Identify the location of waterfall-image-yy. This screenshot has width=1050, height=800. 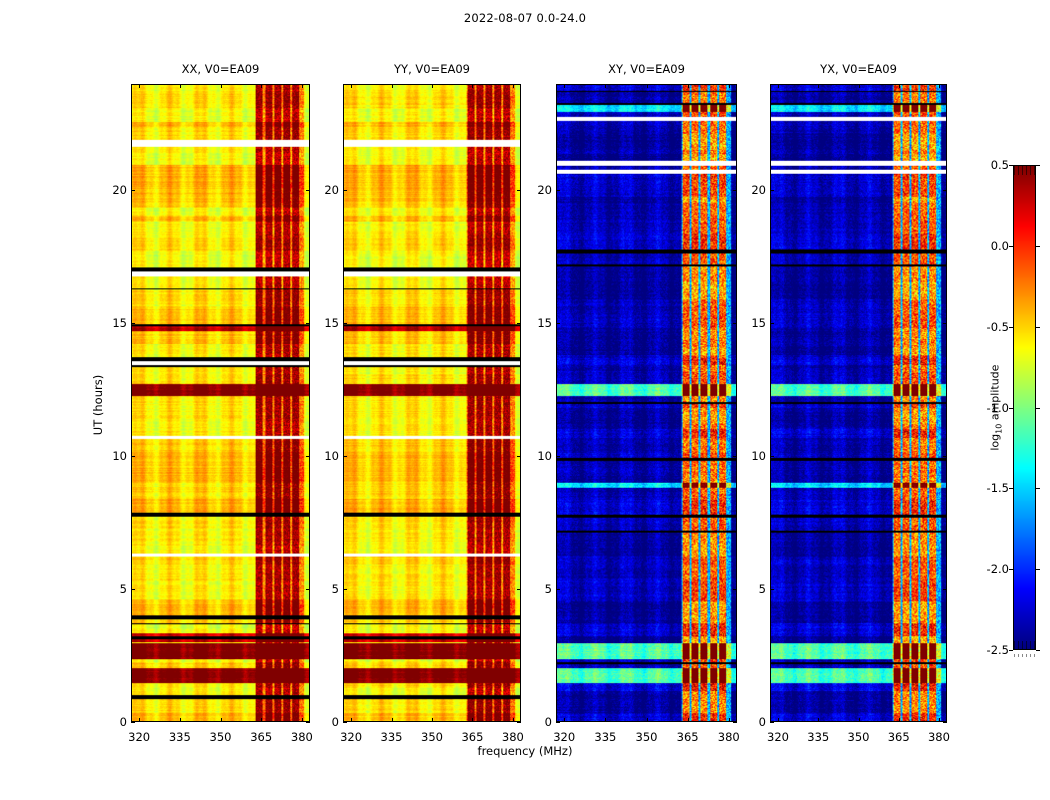
(432, 403).